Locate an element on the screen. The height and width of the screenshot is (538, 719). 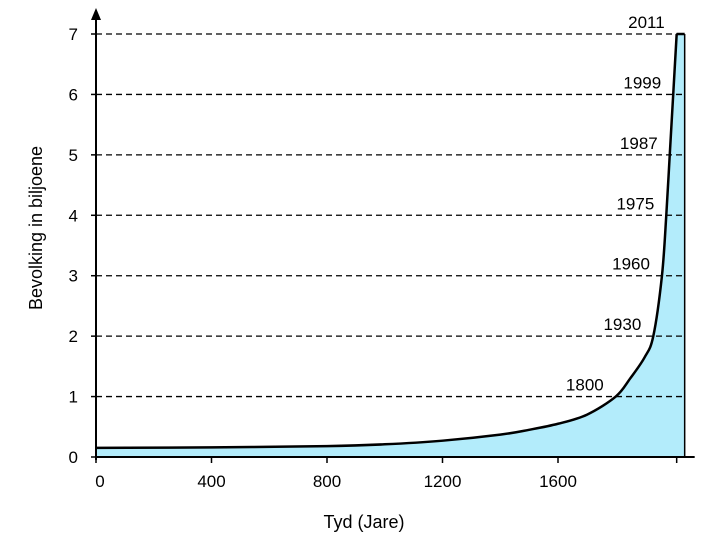
milestone-year-label: 2011 is located at coordinates (646, 22).